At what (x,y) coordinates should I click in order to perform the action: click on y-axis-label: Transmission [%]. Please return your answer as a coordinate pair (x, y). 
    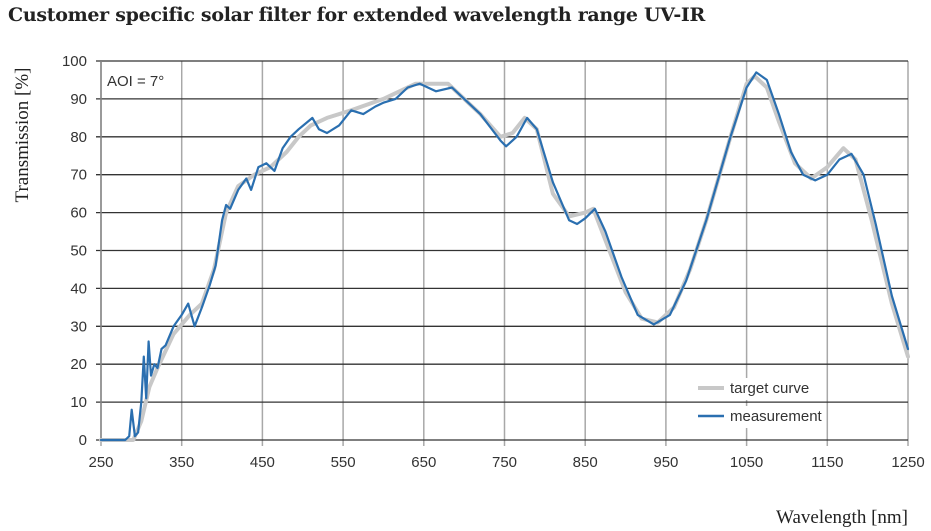
    Looking at the image, I should click on (22, 135).